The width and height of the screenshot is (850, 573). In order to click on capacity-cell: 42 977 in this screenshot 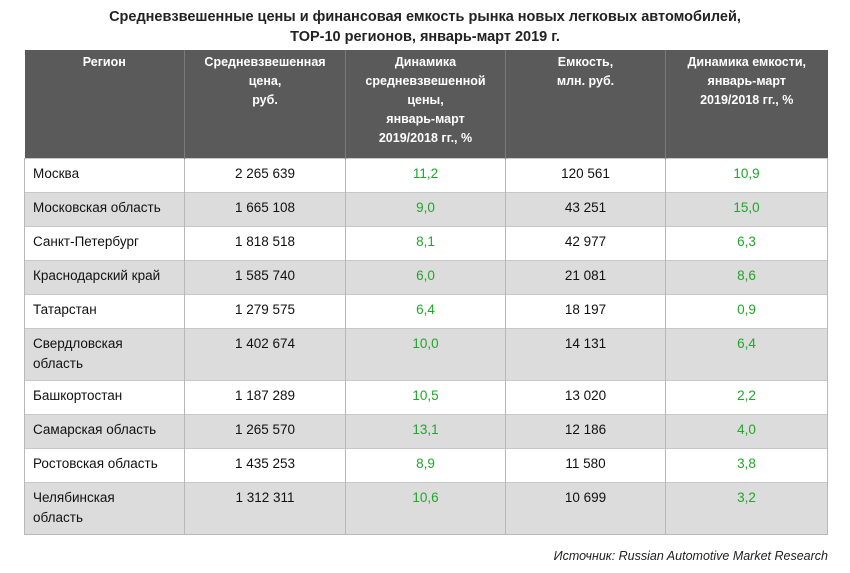, I will do `click(585, 242)`.